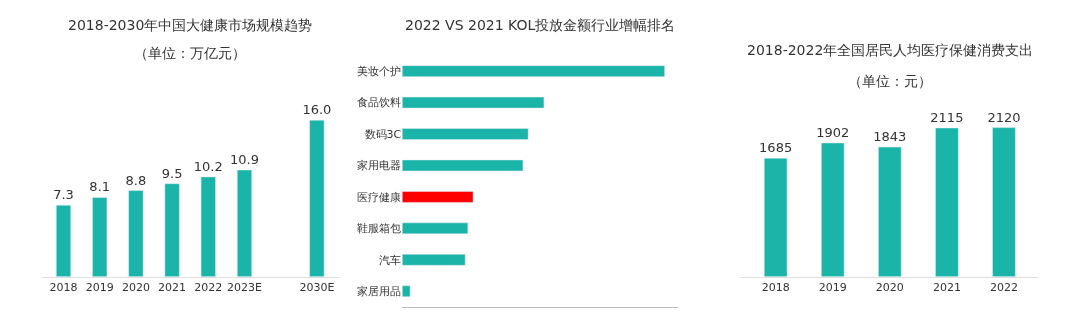 Image resolution: width=1080 pixels, height=323 pixels. What do you see at coordinates (317, 287) in the screenshot?
I see `x-tick-label: 2030E` at bounding box center [317, 287].